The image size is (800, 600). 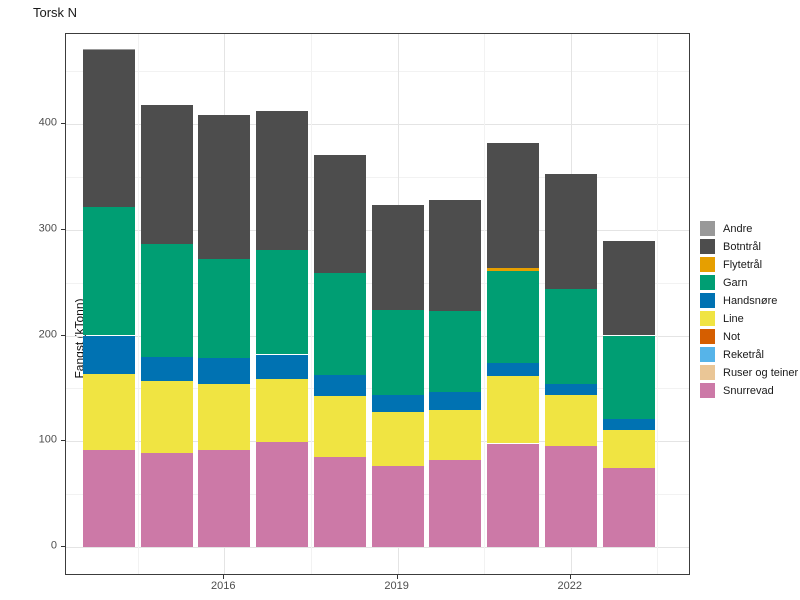 I want to click on x-tick-label: 2016, so click(x=223, y=586).